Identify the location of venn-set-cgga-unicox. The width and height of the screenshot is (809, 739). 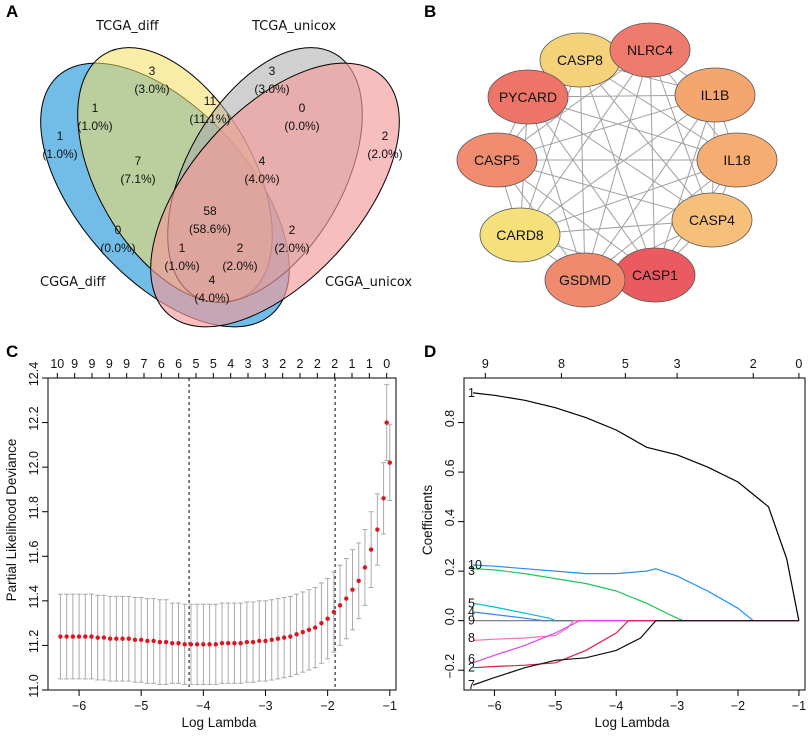
(275, 195).